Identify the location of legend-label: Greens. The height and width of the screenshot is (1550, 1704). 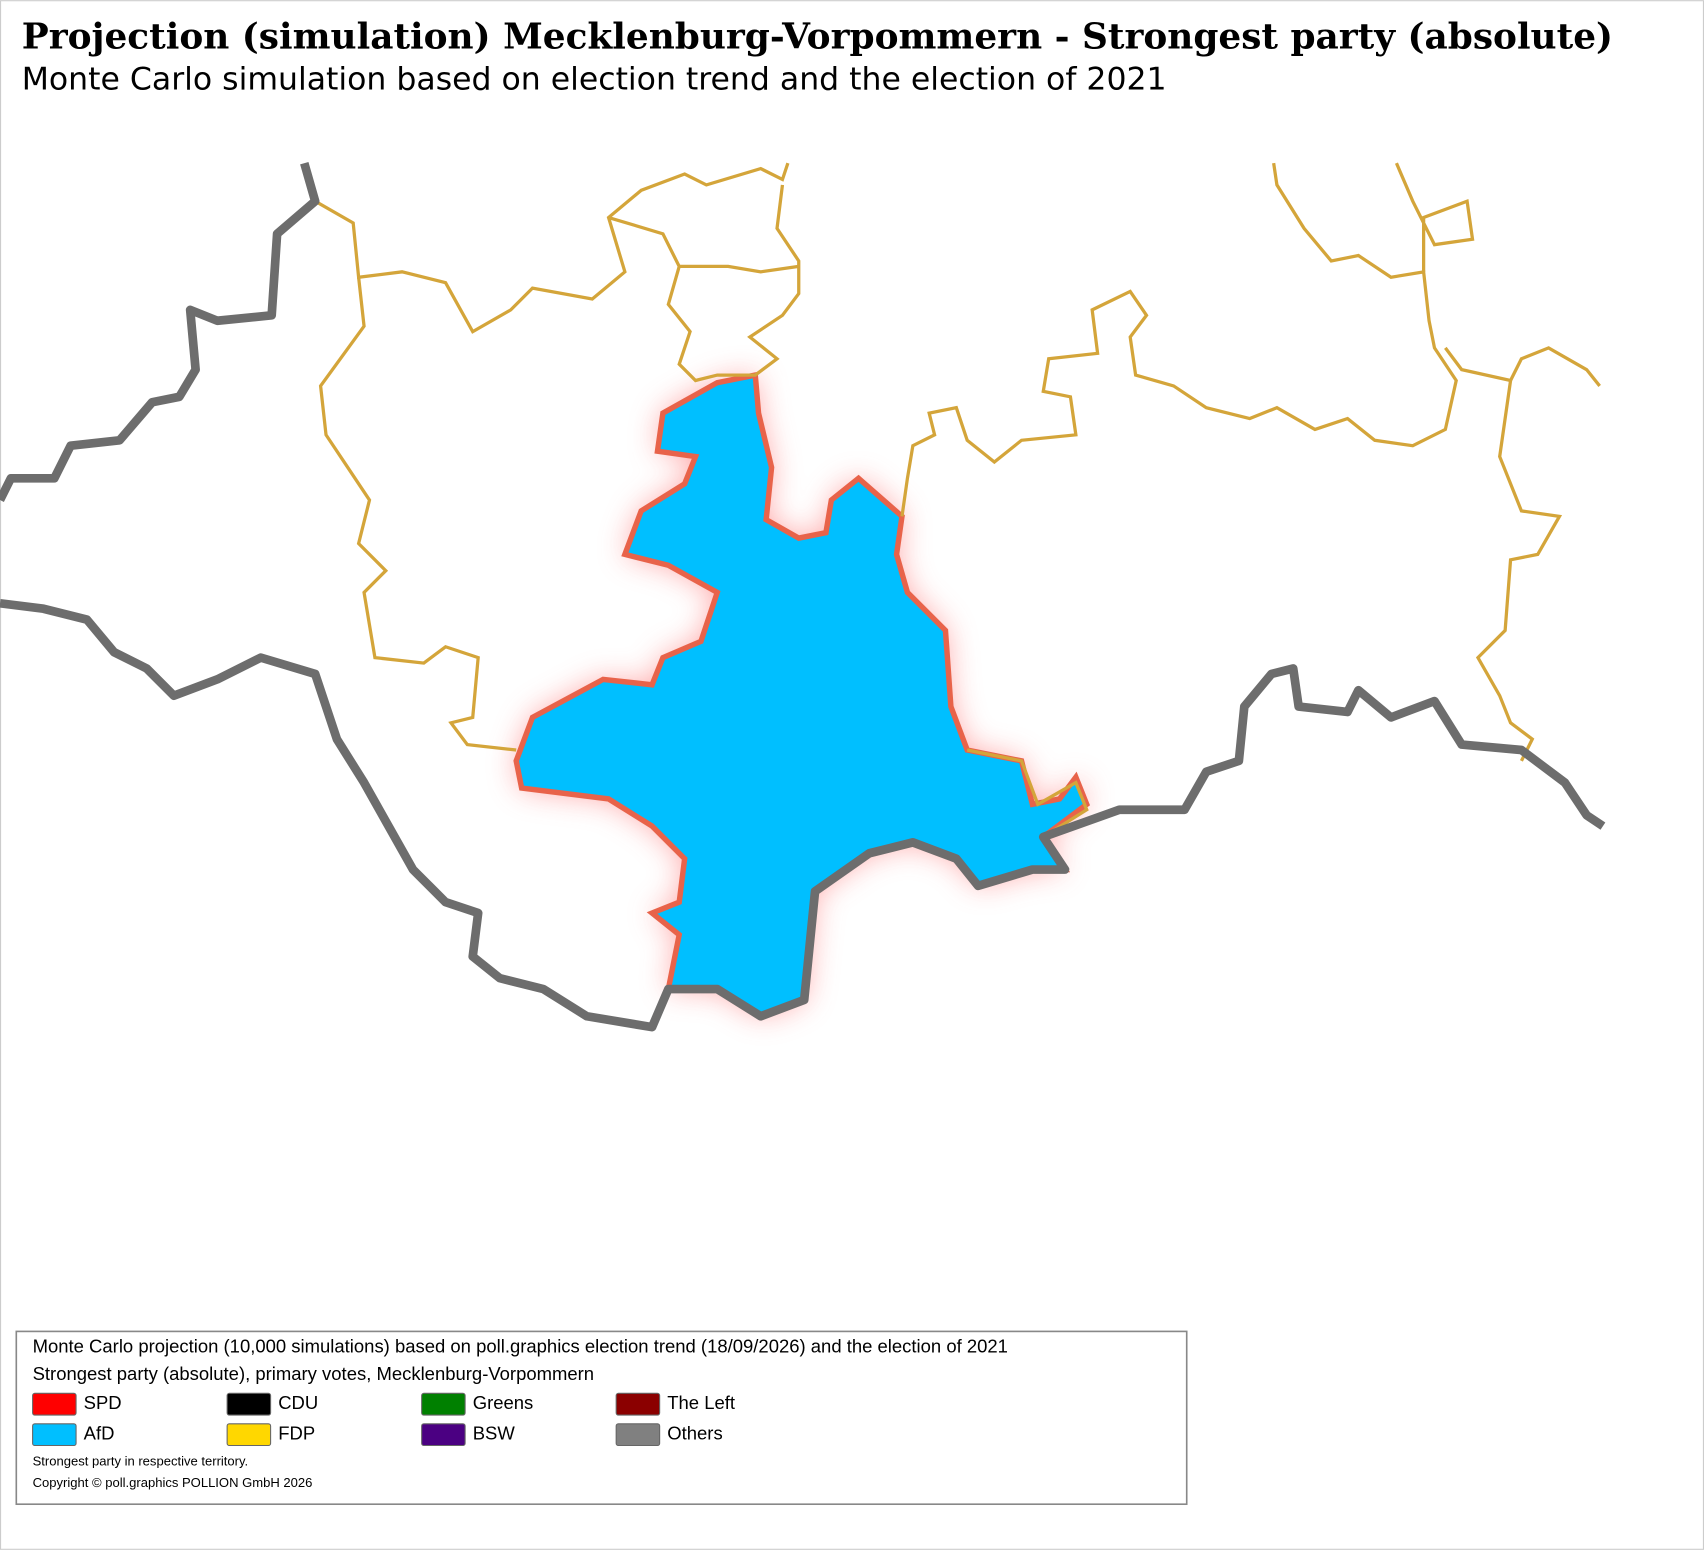
(503, 1402).